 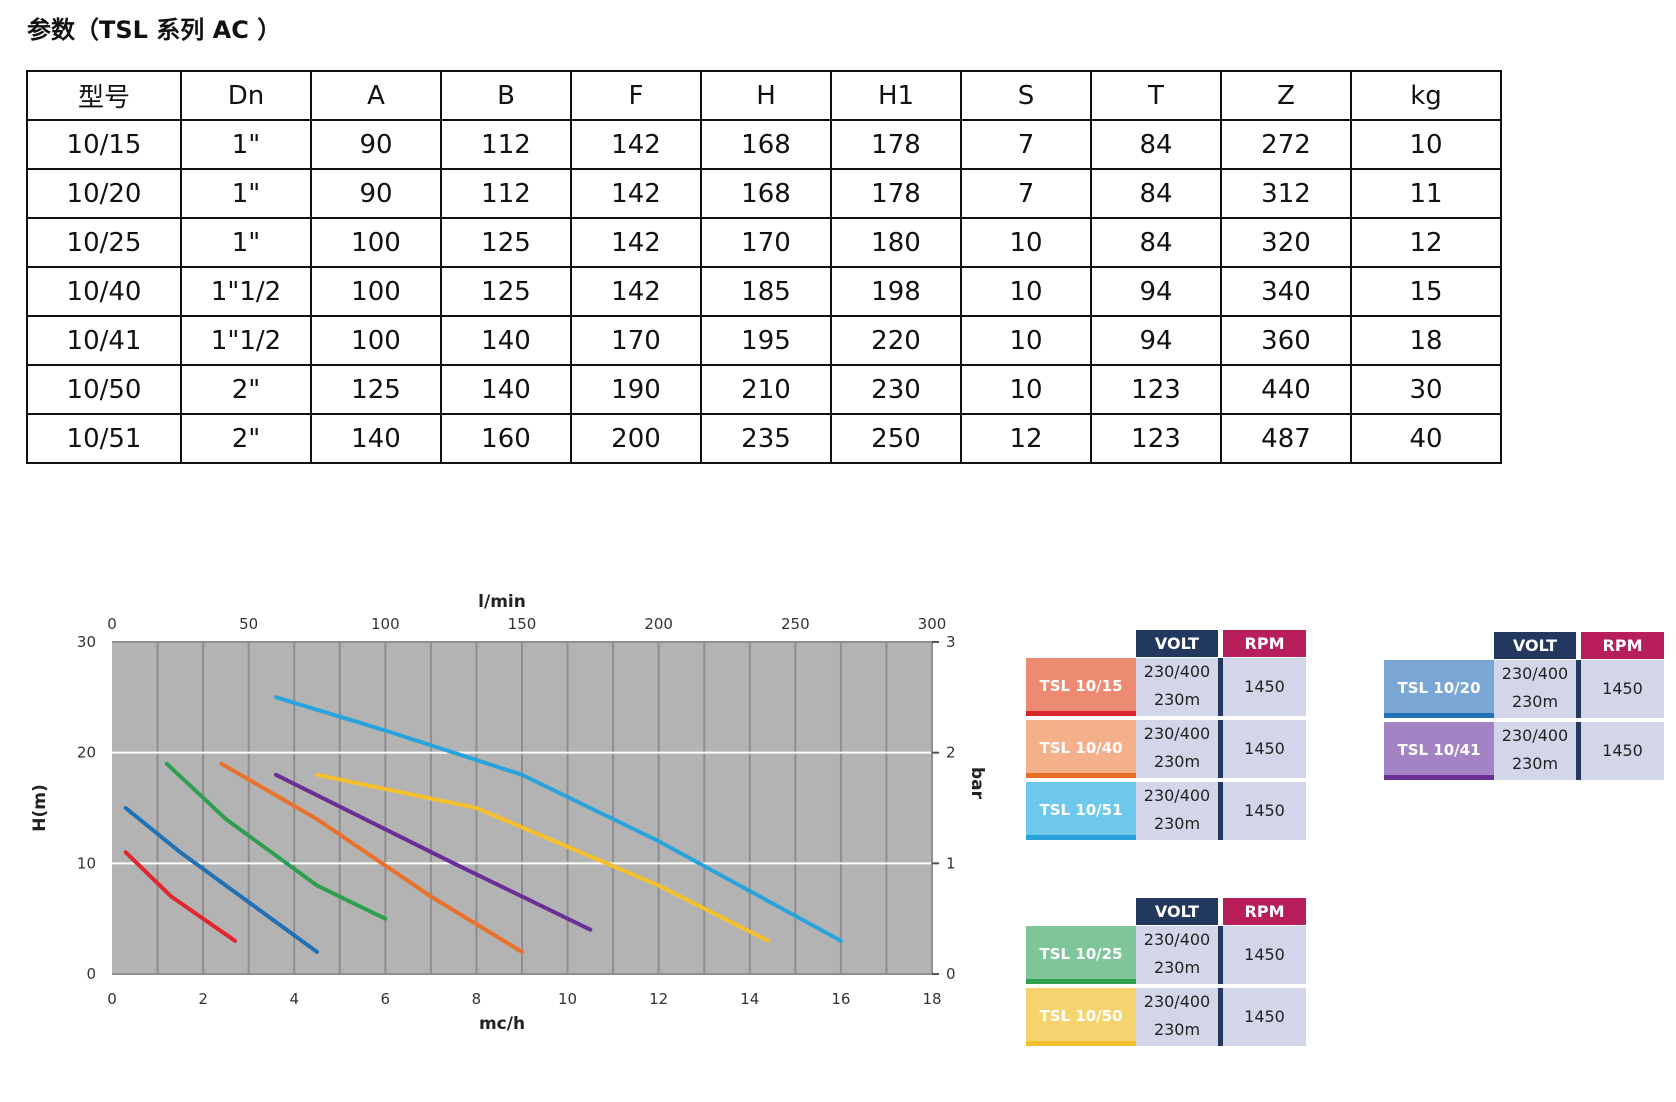 I want to click on legend-row: TSL 10/51 230/400 230m 1450, so click(x=1166, y=811).